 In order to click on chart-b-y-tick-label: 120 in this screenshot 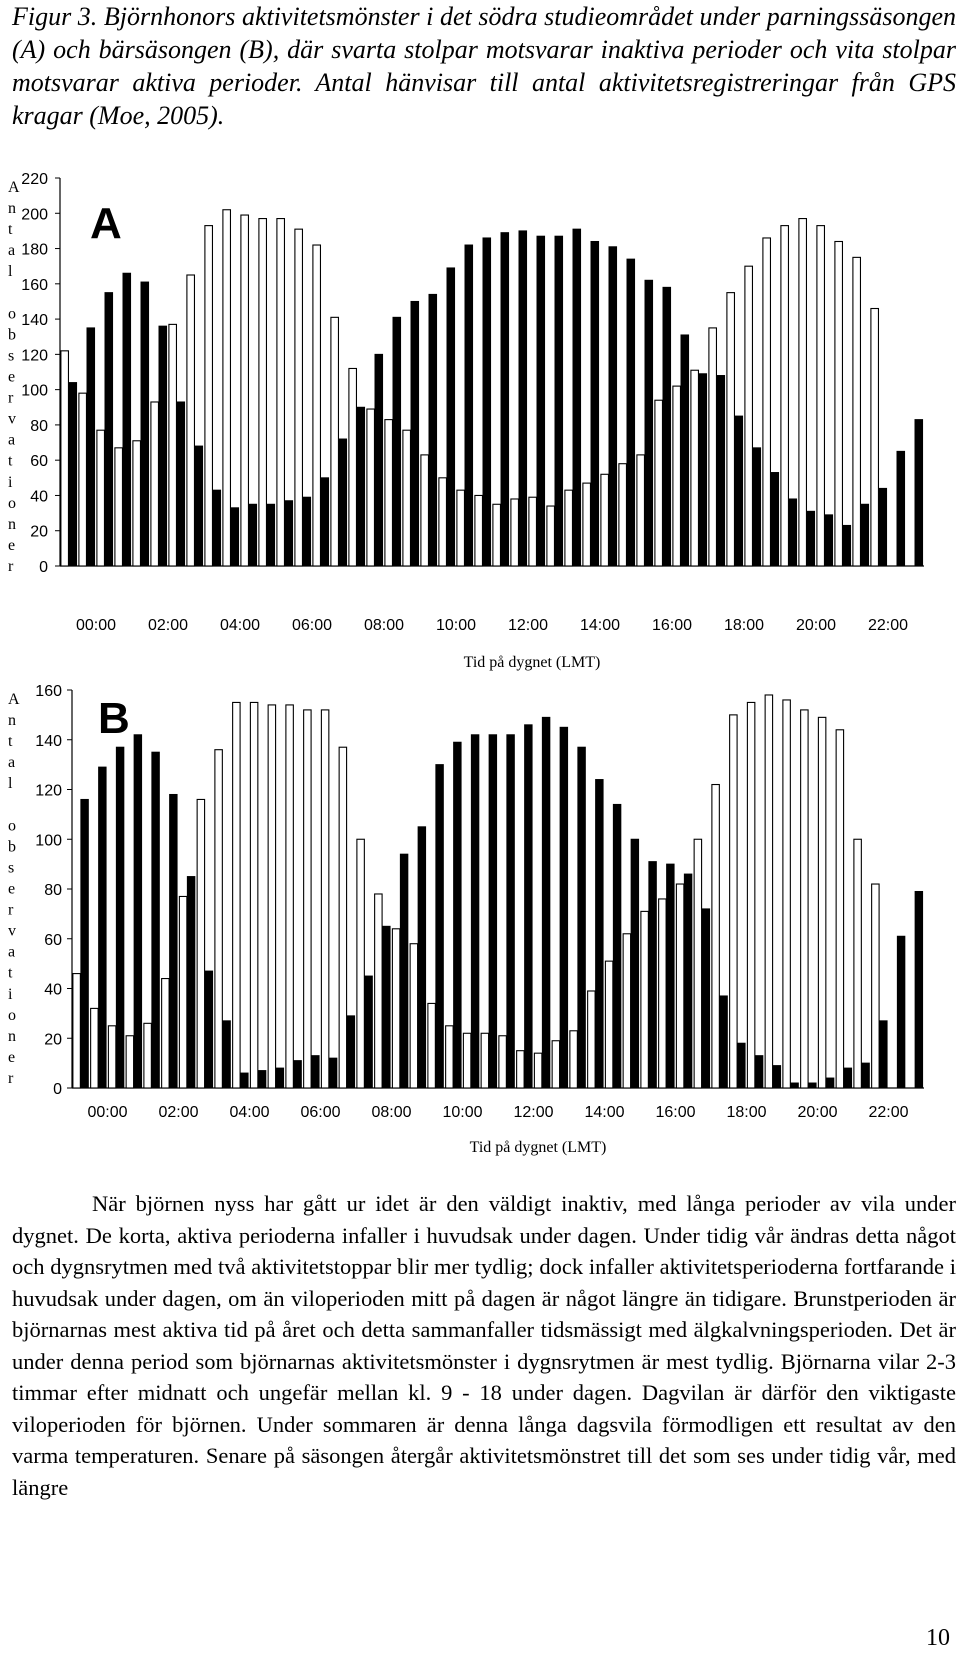, I will do `click(48, 791)`.